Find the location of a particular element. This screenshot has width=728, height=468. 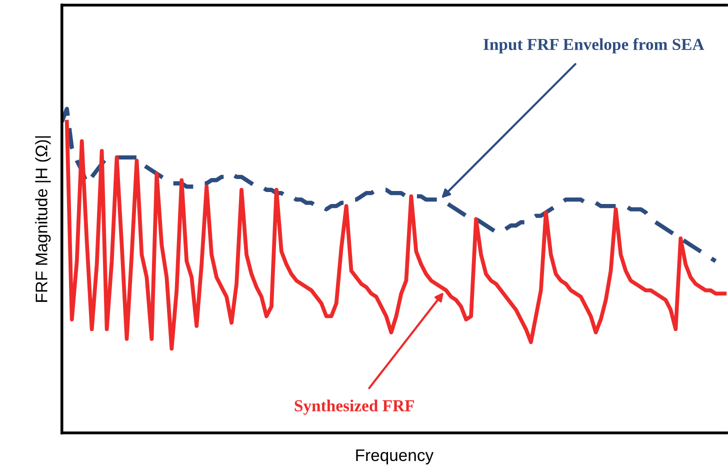

x-axis-title: Frequency is located at coordinates (395, 456).